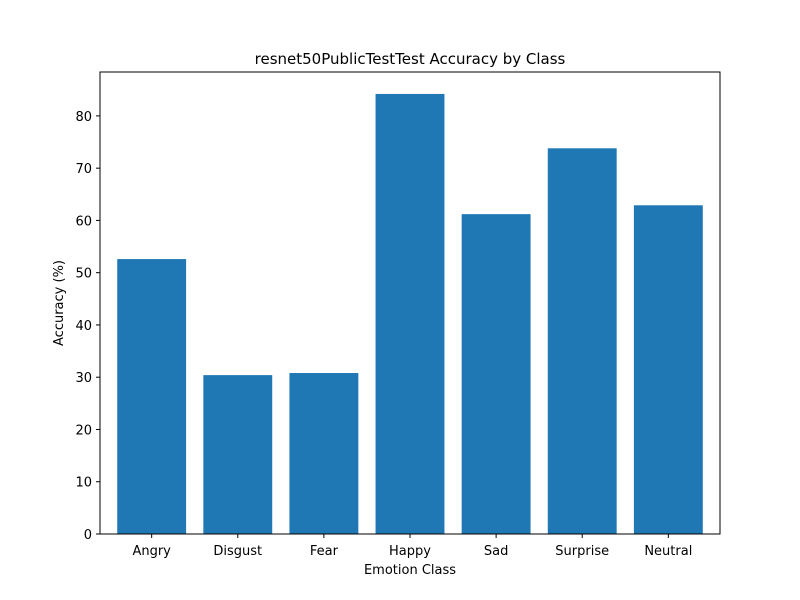 Image resolution: width=800 pixels, height=600 pixels. Describe the element at coordinates (410, 551) in the screenshot. I see `x-tick-label: Happy` at that location.